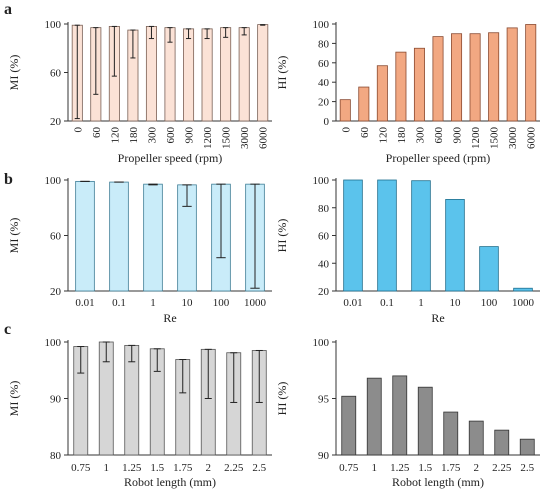 This screenshot has height=492, width=550. What do you see at coordinates (8, 179) in the screenshot?
I see `panel-label-b: b` at bounding box center [8, 179].